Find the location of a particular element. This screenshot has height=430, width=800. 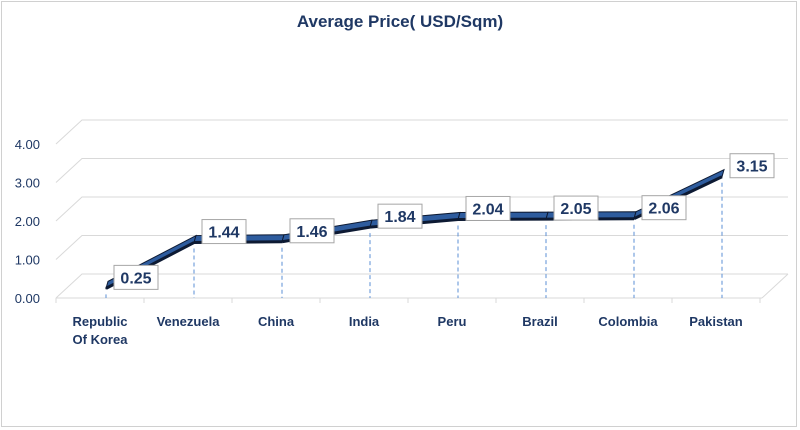

x-tick-label: China is located at coordinates (276, 321).